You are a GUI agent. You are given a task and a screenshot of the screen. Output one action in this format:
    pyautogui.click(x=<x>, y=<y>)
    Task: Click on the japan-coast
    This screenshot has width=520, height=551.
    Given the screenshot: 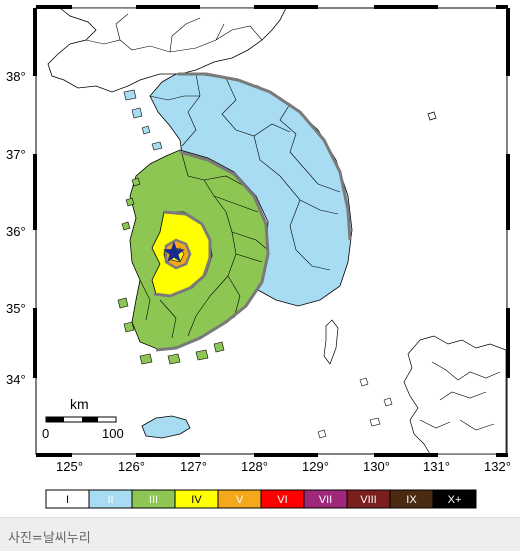 What is the action you would take?
    pyautogui.click(x=455, y=395)
    